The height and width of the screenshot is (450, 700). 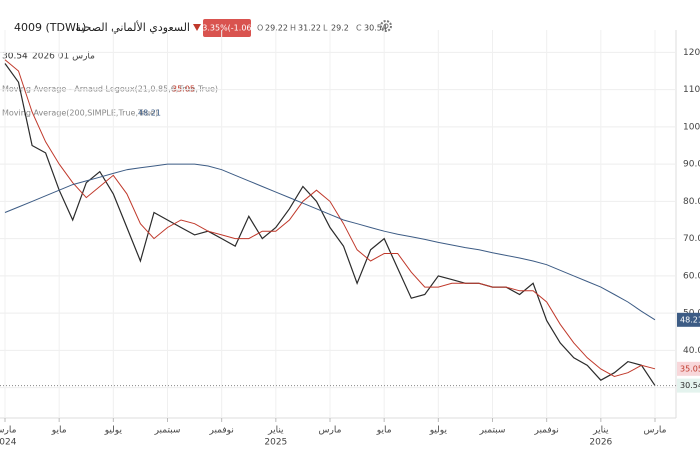 I want to click on x-year-label: 2024, so click(x=8, y=443).